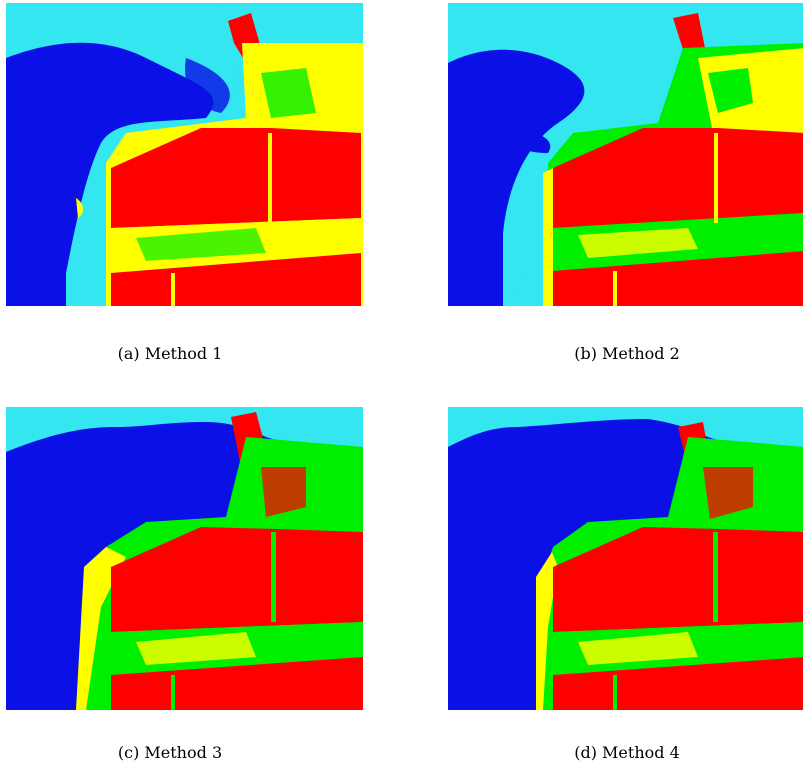 Image resolution: width=803 pixels, height=782 pixels. Describe the element at coordinates (627, 353) in the screenshot. I see `caption-b: (b) Method 2` at that location.